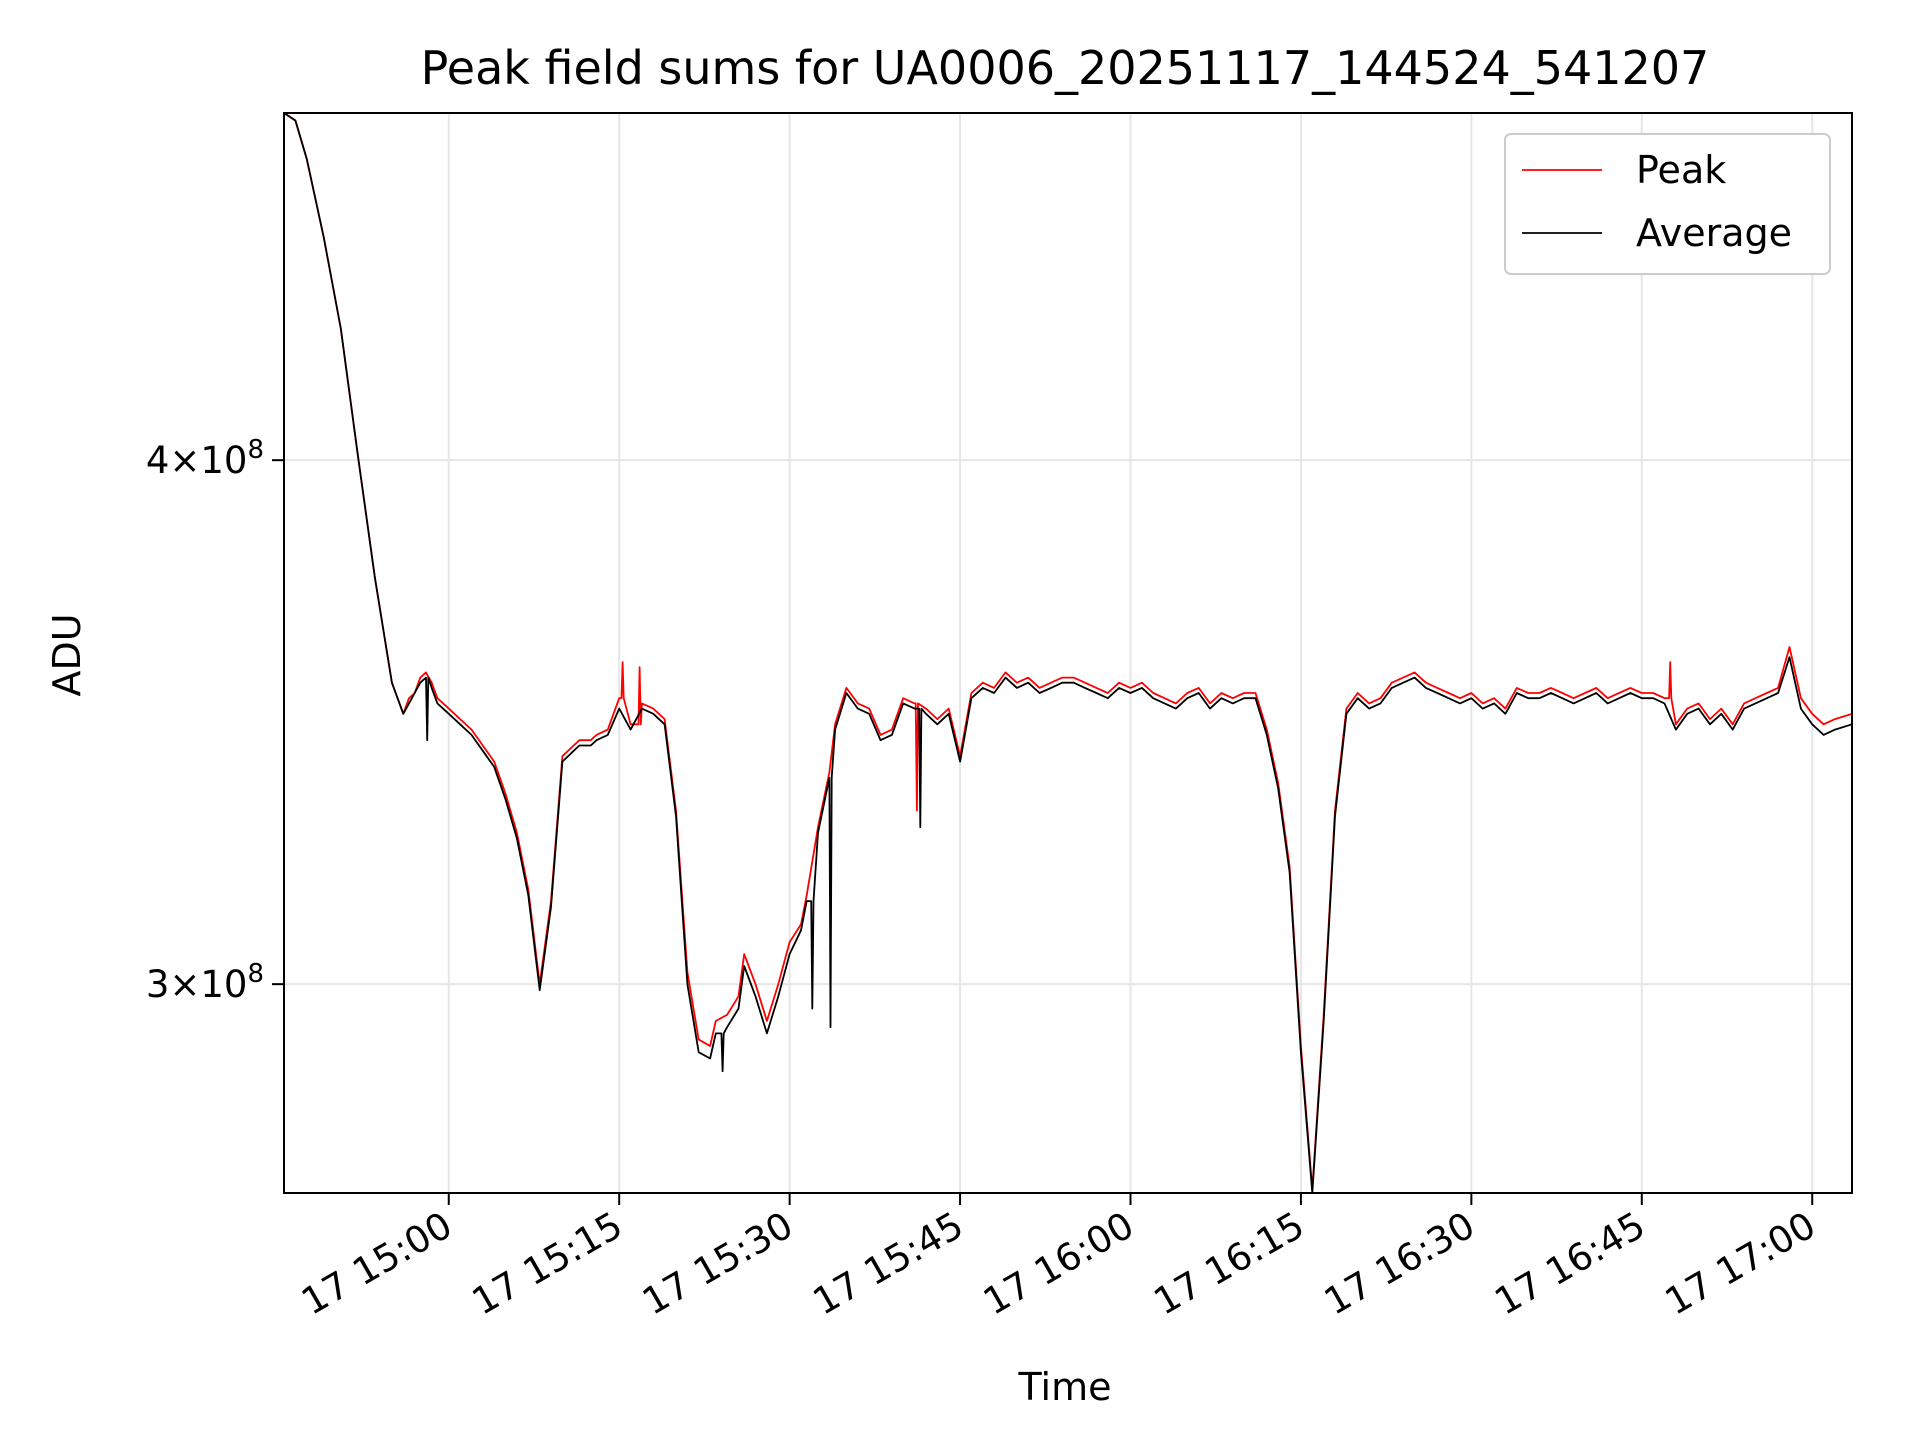  I want to click on x-tick-label: 17 15:45, so click(888, 1264).